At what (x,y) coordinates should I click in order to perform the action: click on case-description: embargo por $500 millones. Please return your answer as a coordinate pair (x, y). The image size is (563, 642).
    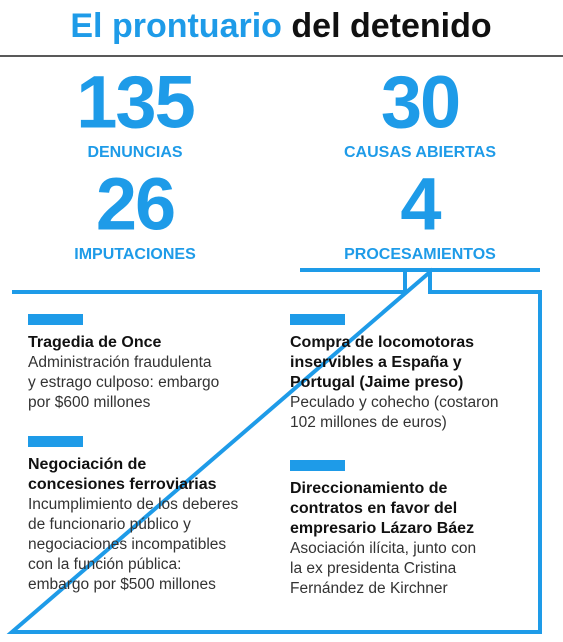
    Looking at the image, I should click on (122, 584).